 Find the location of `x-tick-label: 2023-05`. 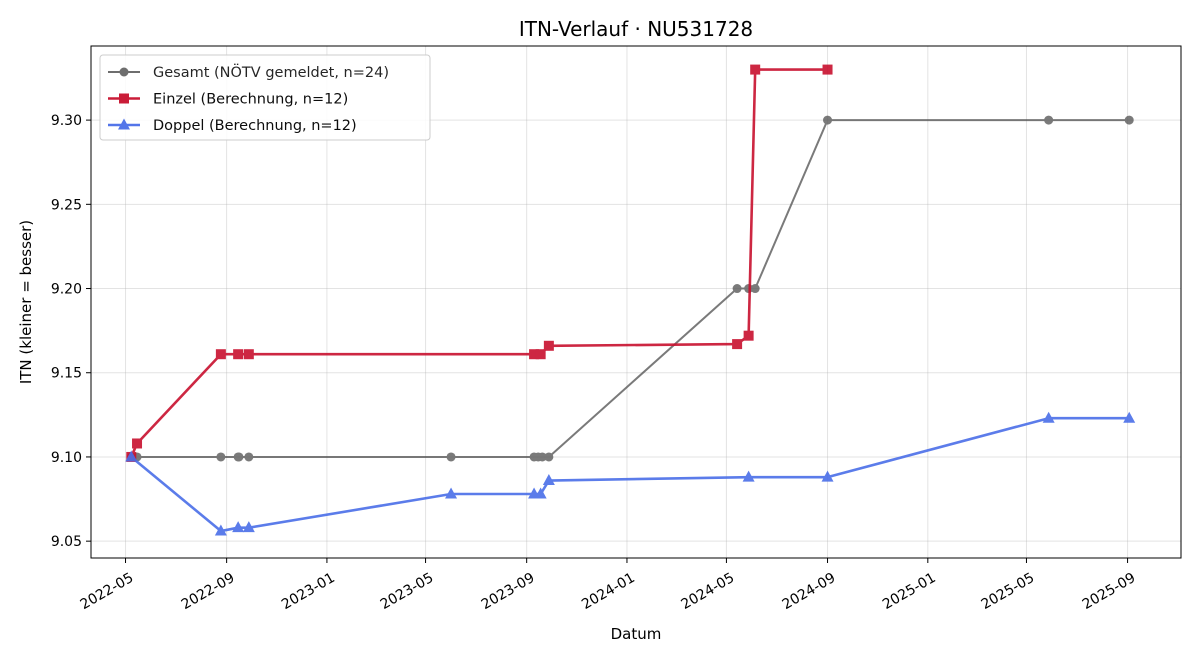

x-tick-label: 2023-05 is located at coordinates (407, 591).